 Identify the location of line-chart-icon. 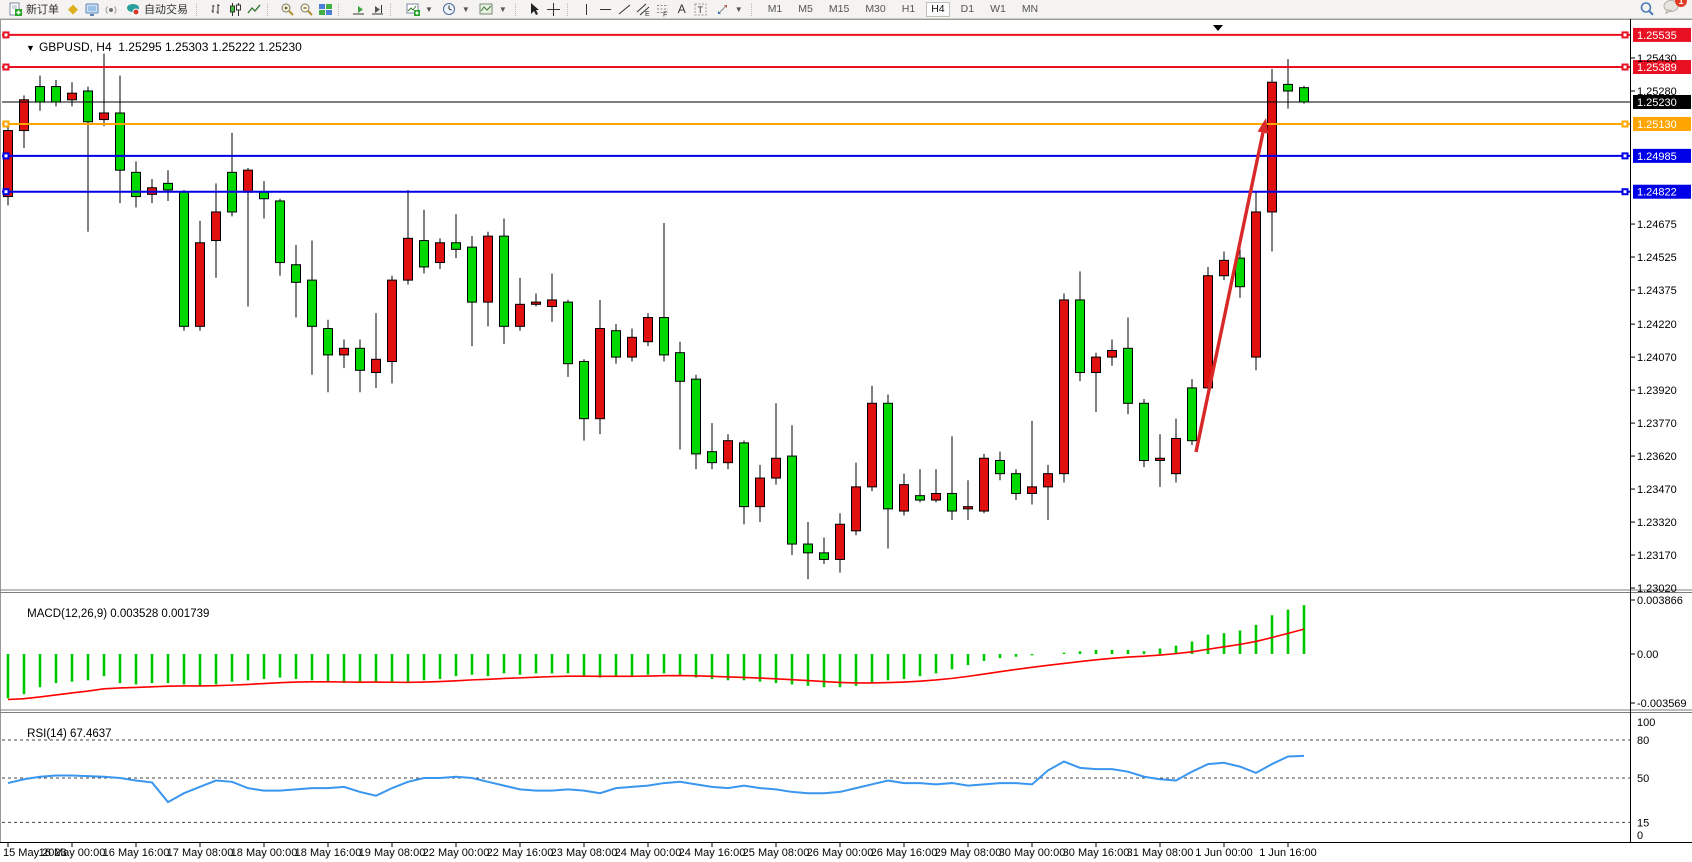
(254, 9).